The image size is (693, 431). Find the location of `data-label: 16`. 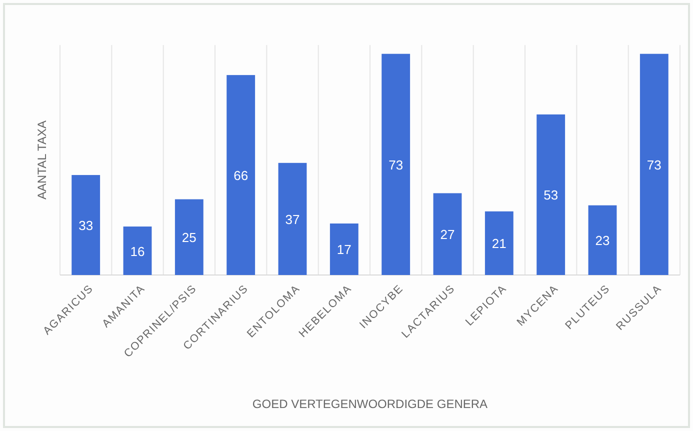

data-label: 16 is located at coordinates (137, 251).